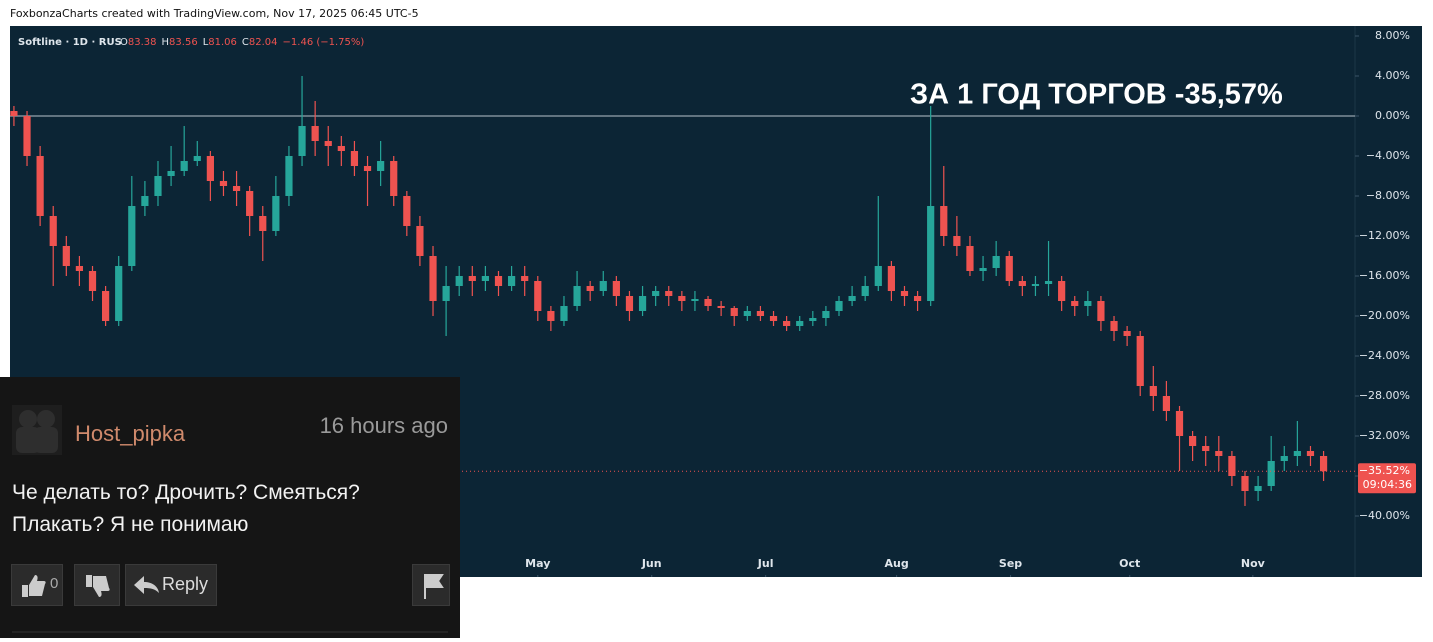 The width and height of the screenshot is (1433, 642). Describe the element at coordinates (245, 42) in the screenshot. I see `ohlc-key: C` at that location.